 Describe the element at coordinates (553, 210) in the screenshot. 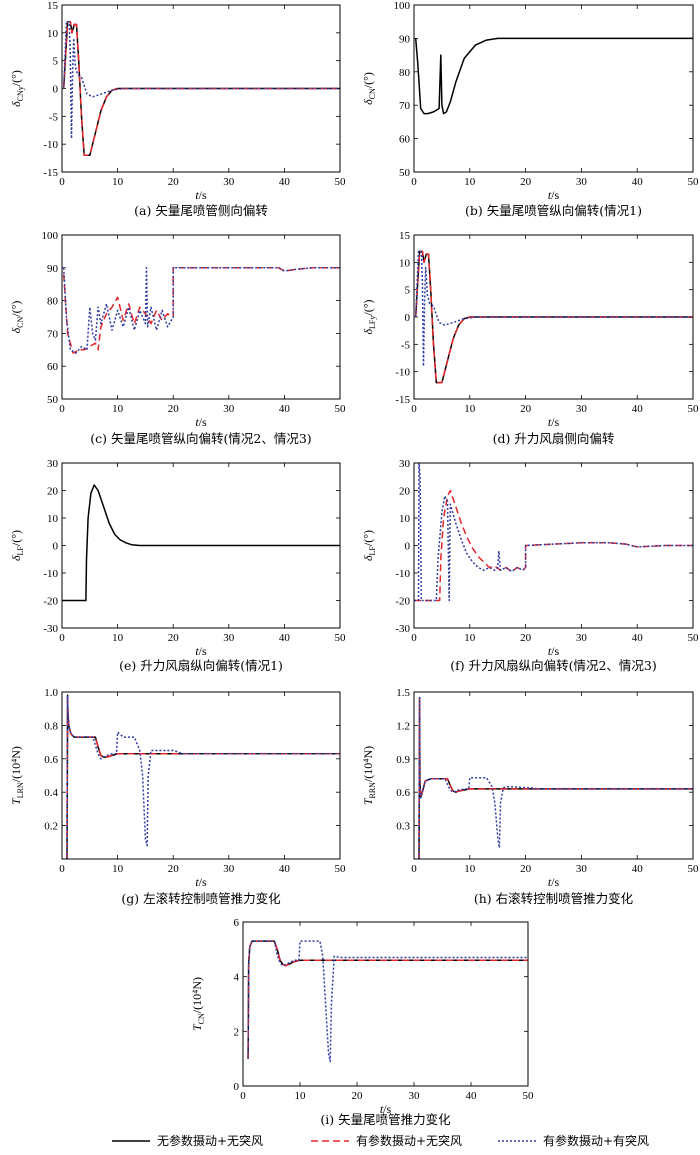

I see `chart-caption: (b) 矢量尾喷管纵向偏转(情况1)` at that location.